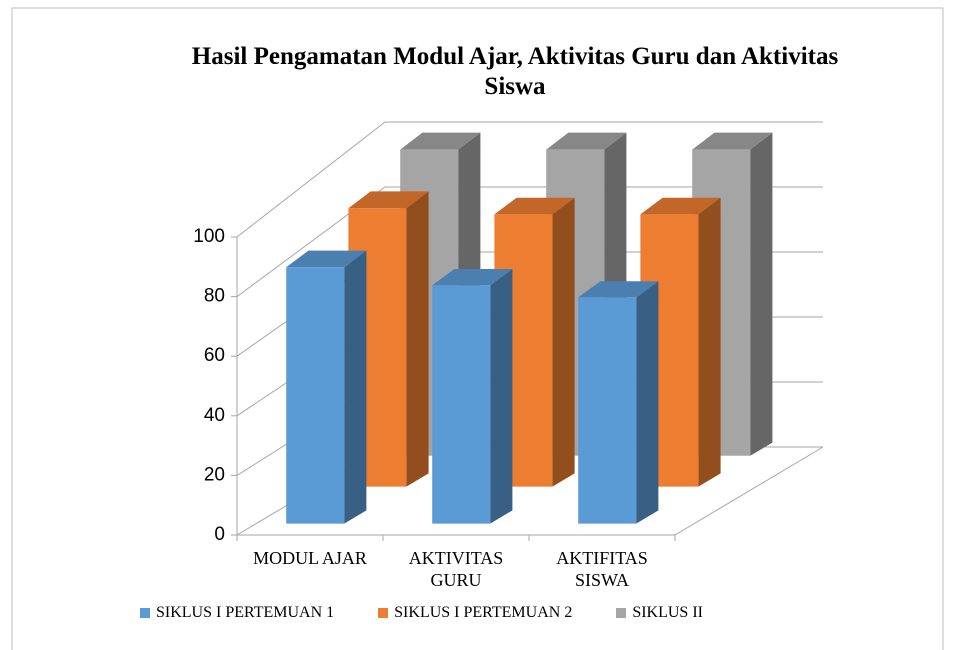  I want to click on y-tick-label: 100, so click(209, 236).